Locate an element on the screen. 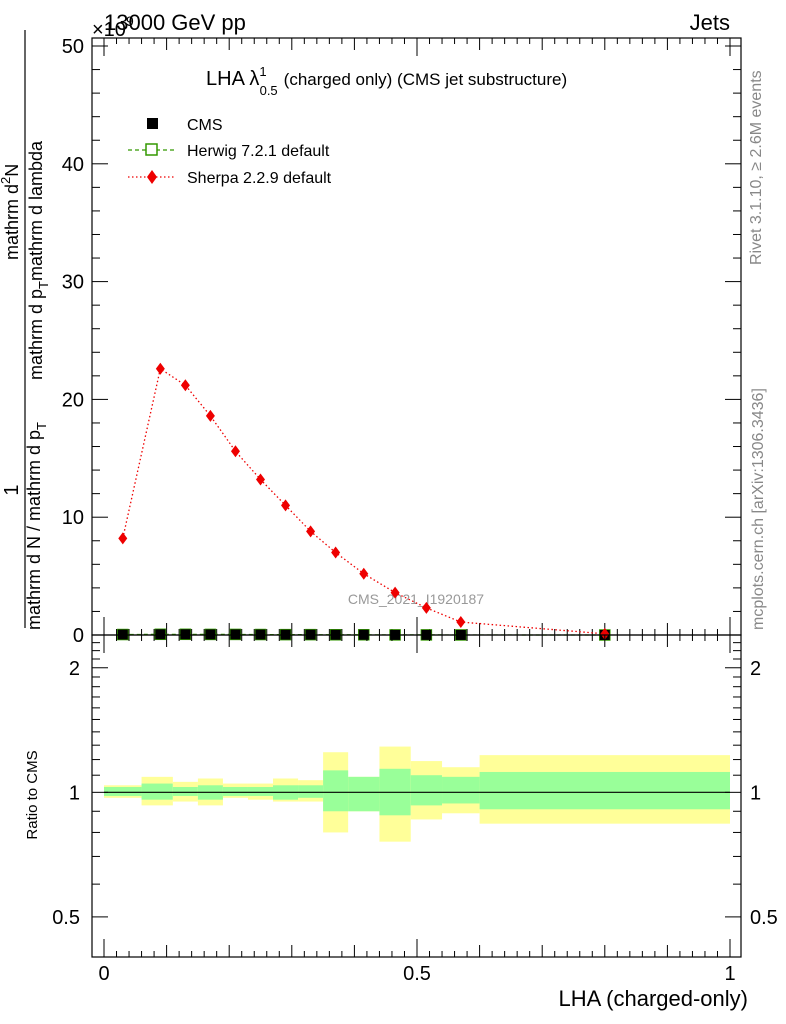 The width and height of the screenshot is (786, 1024). legend-marker-cms is located at coordinates (152, 123).